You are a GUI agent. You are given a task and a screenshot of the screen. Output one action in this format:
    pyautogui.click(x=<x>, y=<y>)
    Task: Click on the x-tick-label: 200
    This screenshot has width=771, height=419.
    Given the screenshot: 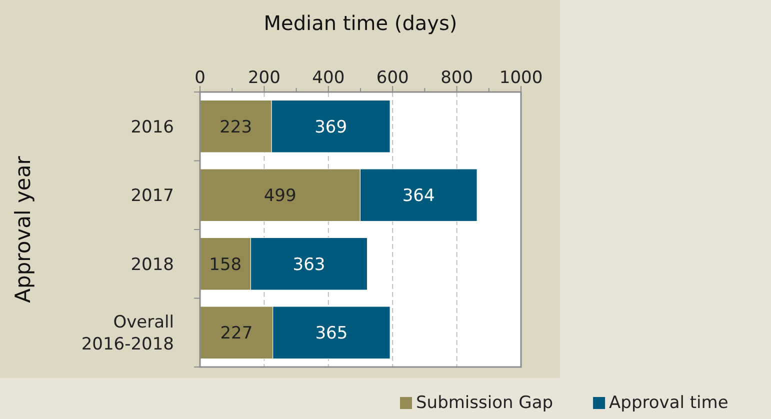 What is the action you would take?
    pyautogui.click(x=264, y=78)
    